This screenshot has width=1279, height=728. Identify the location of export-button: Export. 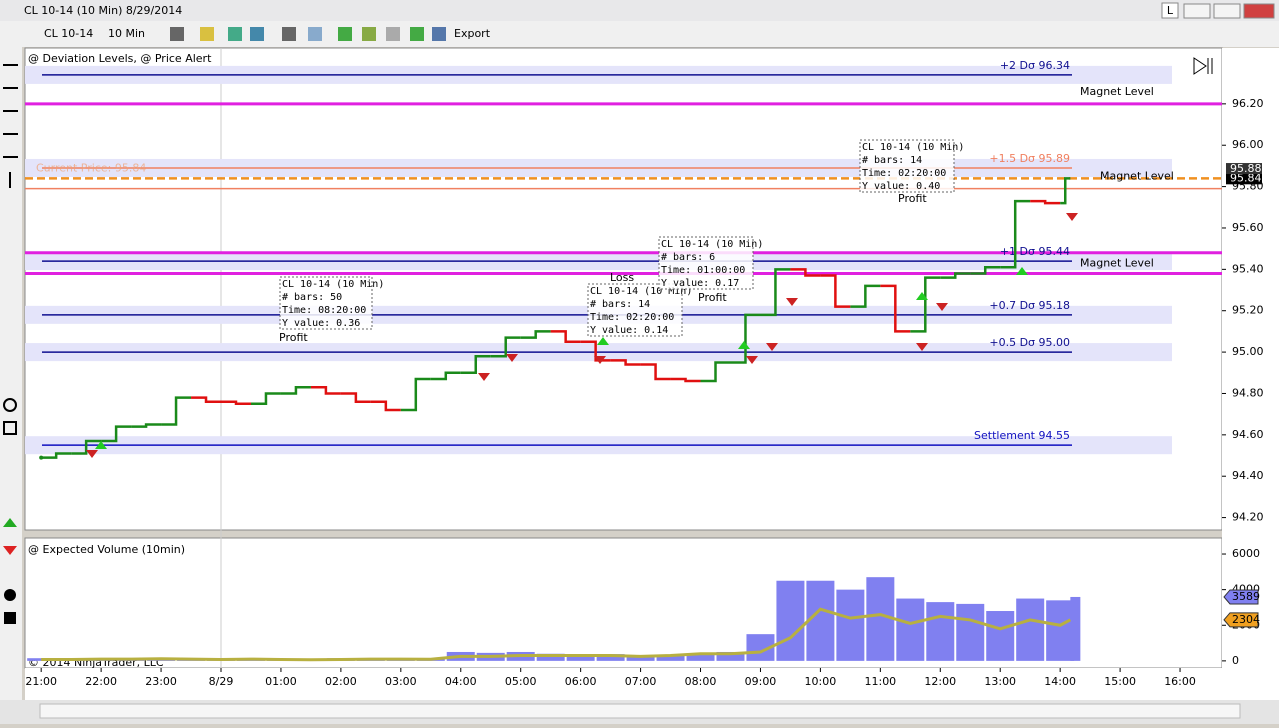
(472, 33).